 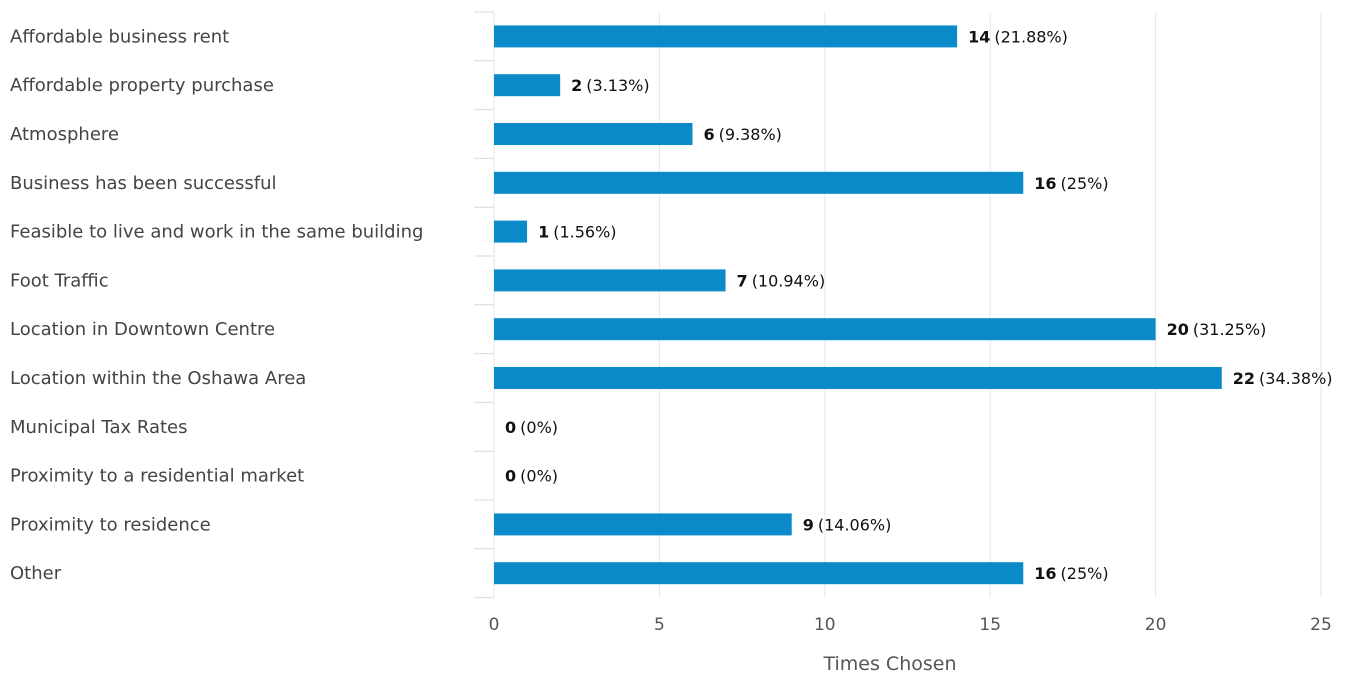 What do you see at coordinates (1178, 329) in the screenshot?
I see `data-label-count: 20` at bounding box center [1178, 329].